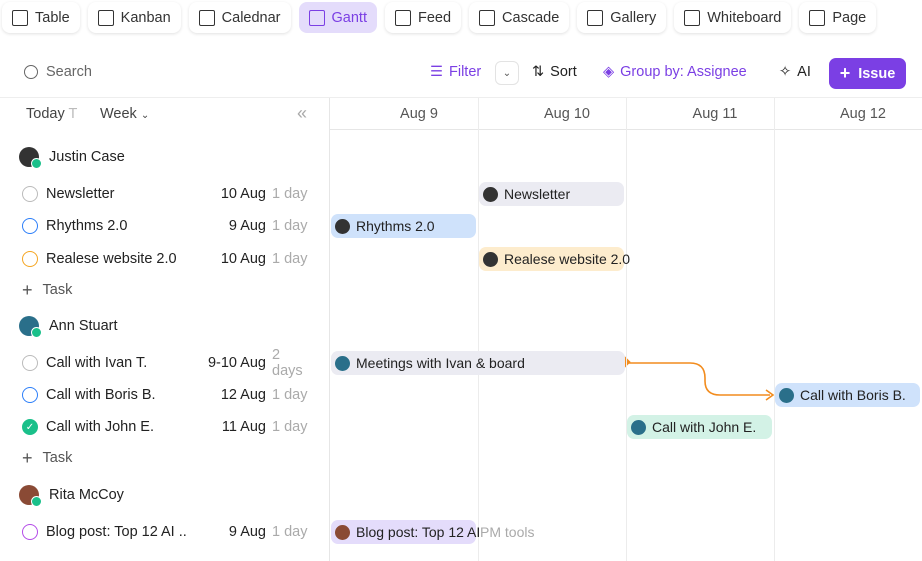 The image size is (922, 561). I want to click on gantt-bar: Realese website 2.0, so click(554, 259).